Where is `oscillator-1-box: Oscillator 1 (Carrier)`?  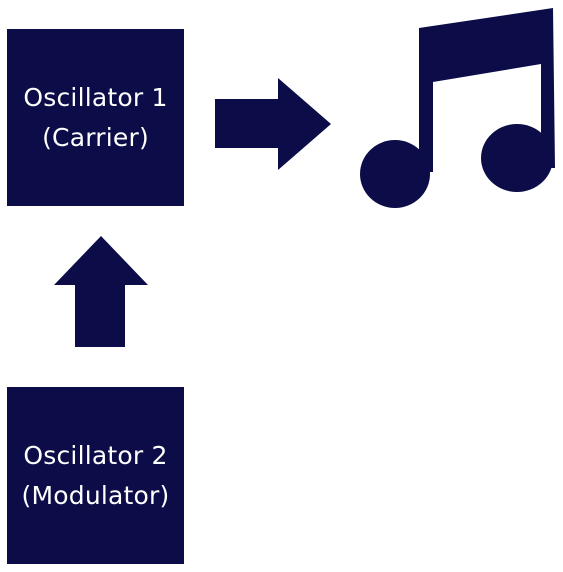
oscillator-1-box: Oscillator 1 (Carrier) is located at coordinates (95, 117).